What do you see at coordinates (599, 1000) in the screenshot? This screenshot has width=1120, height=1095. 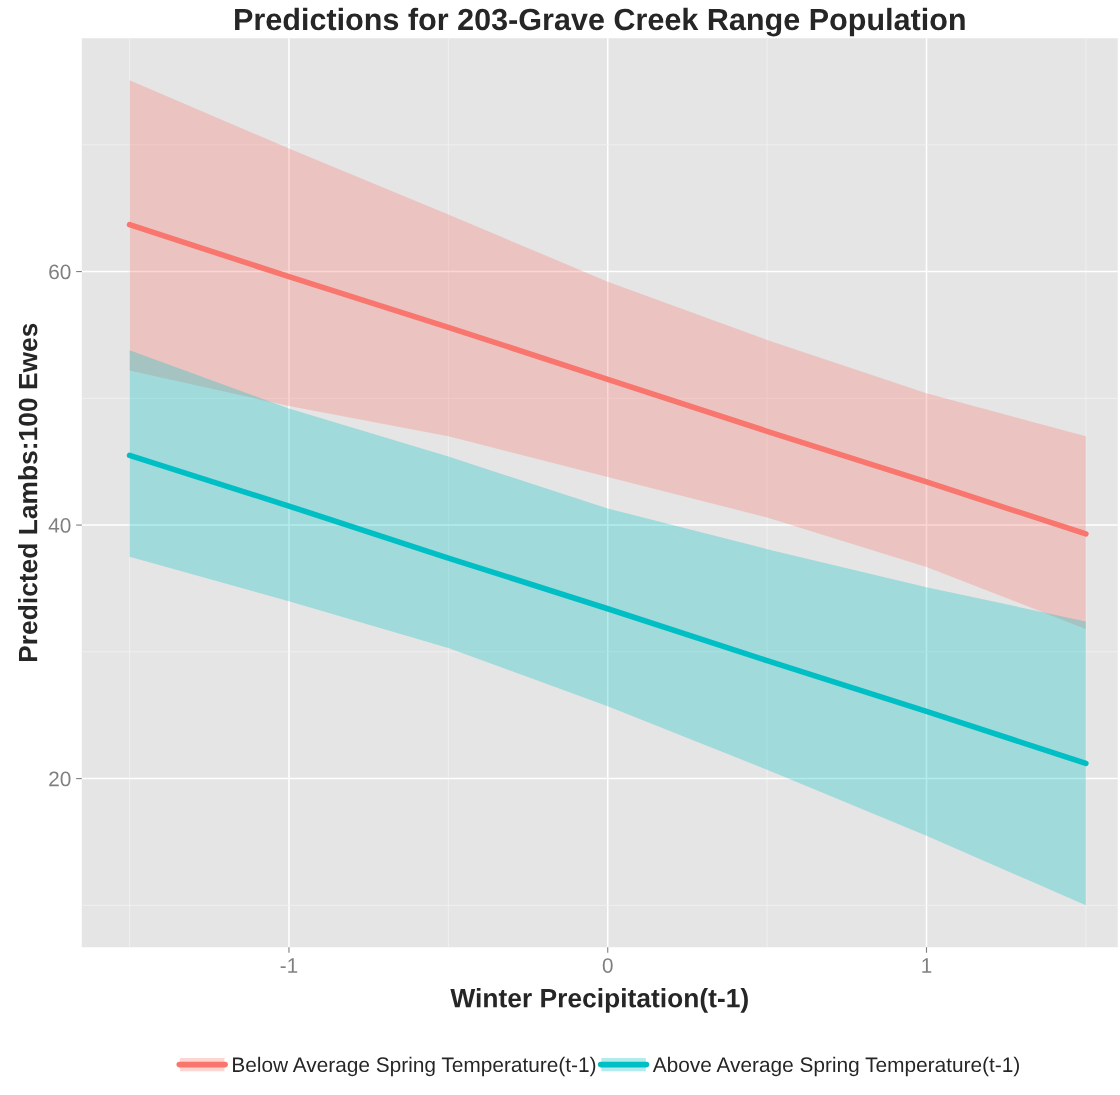 I see `x-axis-title: Winter Precipitation(t-1)` at bounding box center [599, 1000].